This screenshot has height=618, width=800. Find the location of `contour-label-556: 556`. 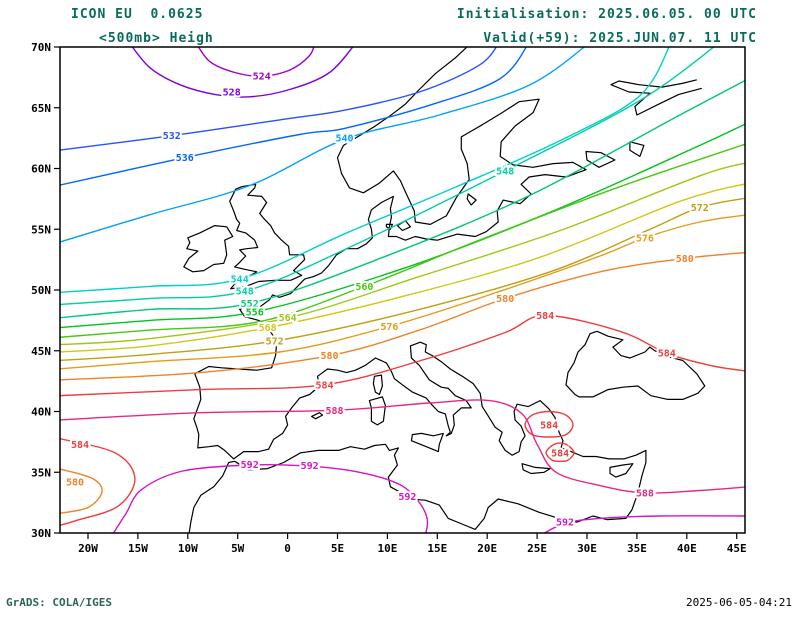

contour-label-556: 556 is located at coordinates (255, 312).